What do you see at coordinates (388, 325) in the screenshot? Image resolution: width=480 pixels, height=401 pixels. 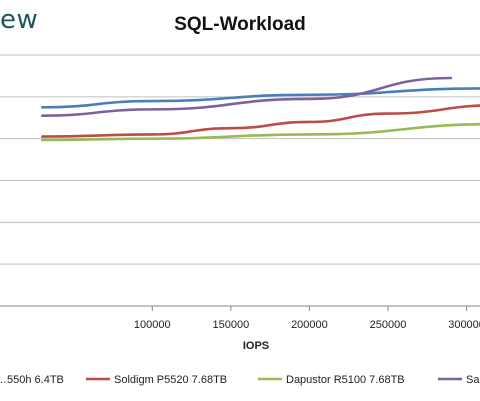 I see `x-tick-label: 250000` at bounding box center [388, 325].